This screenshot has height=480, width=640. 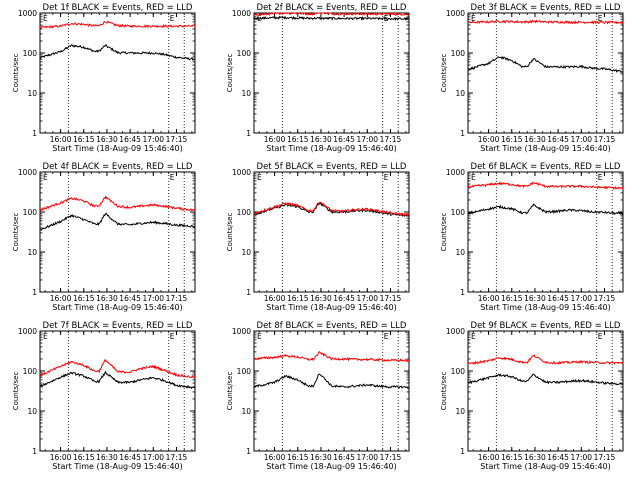 What do you see at coordinates (546, 326) in the screenshot?
I see `chart-title: Det 9f BLACK = Events, RED = LLD` at bounding box center [546, 326].